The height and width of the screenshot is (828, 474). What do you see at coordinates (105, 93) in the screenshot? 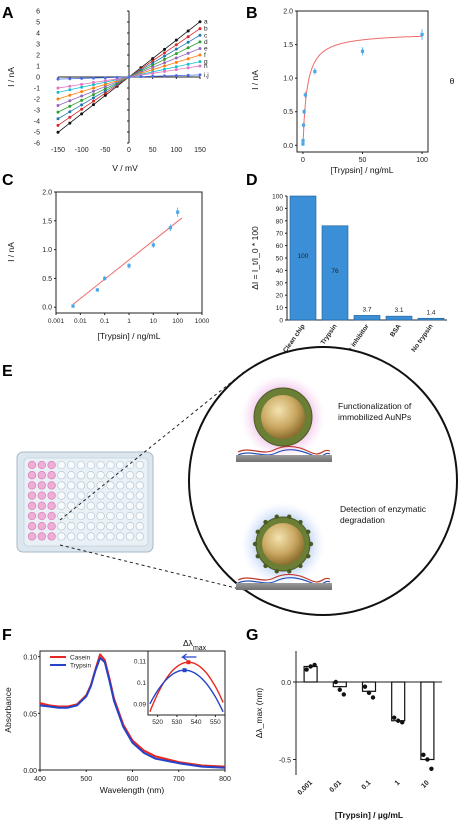
I see `data-point-b` at bounding box center [105, 93].